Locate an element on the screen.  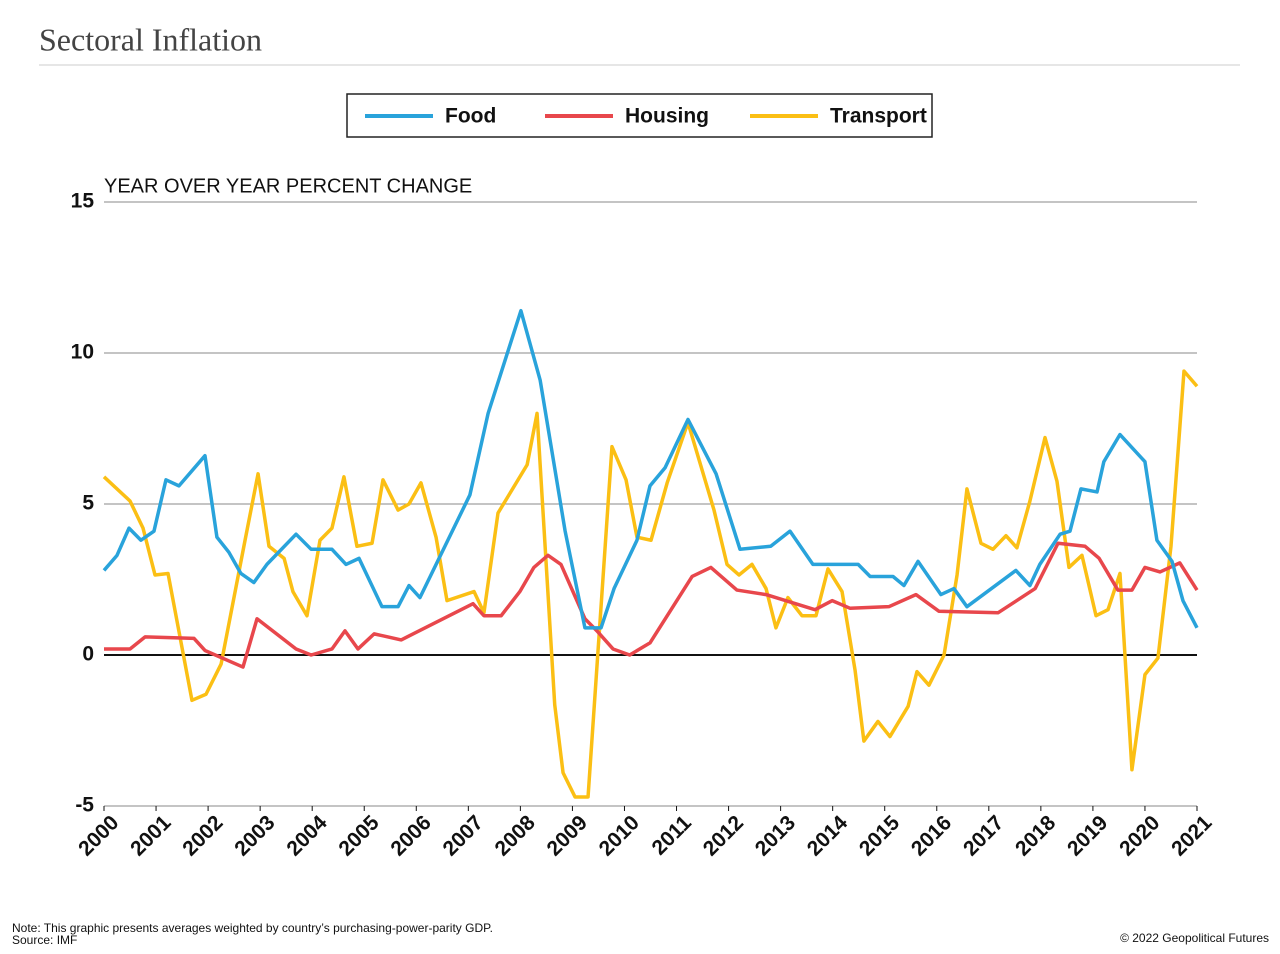
x-tick-label: 2009 is located at coordinates (567, 835).